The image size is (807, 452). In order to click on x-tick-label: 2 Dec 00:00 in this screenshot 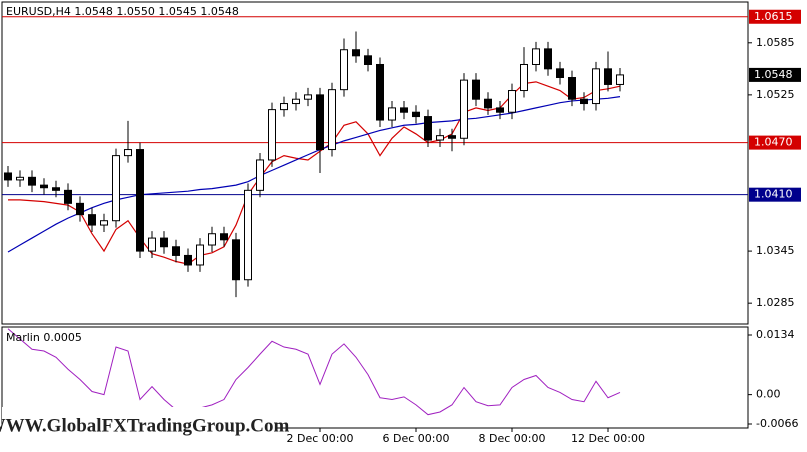, I will do `click(320, 438)`.